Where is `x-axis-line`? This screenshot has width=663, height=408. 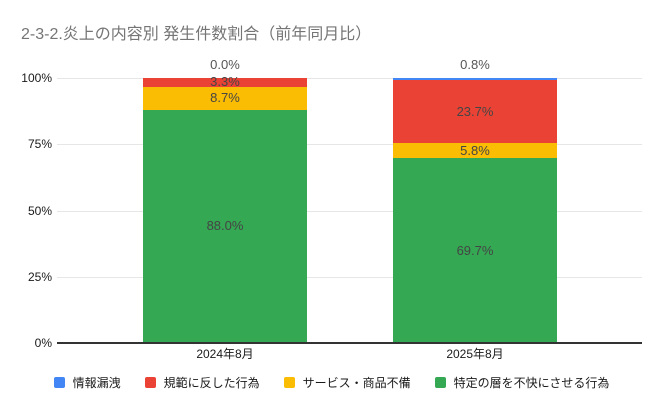
x-axis-line is located at coordinates (349, 343).